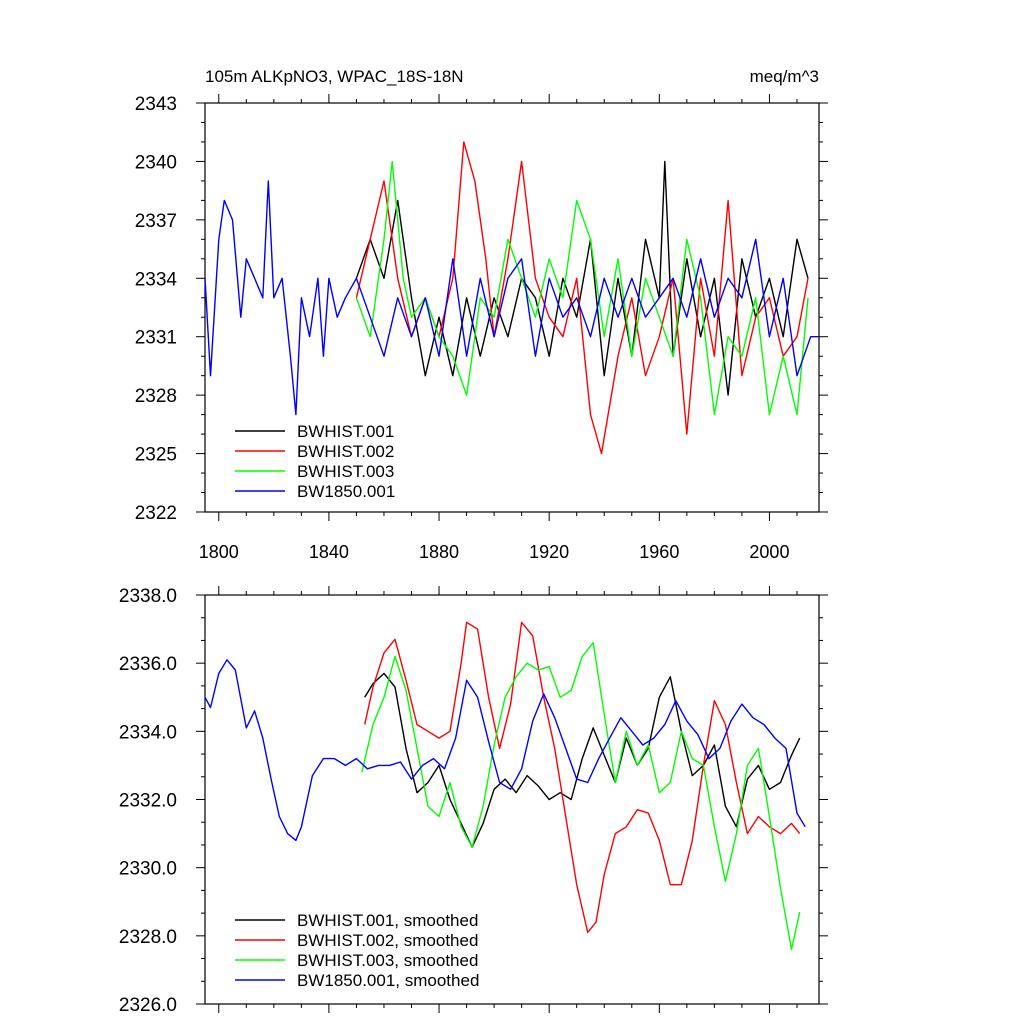  Describe the element at coordinates (148, 1005) in the screenshot. I see `y-tick-label: 2326.0` at that location.